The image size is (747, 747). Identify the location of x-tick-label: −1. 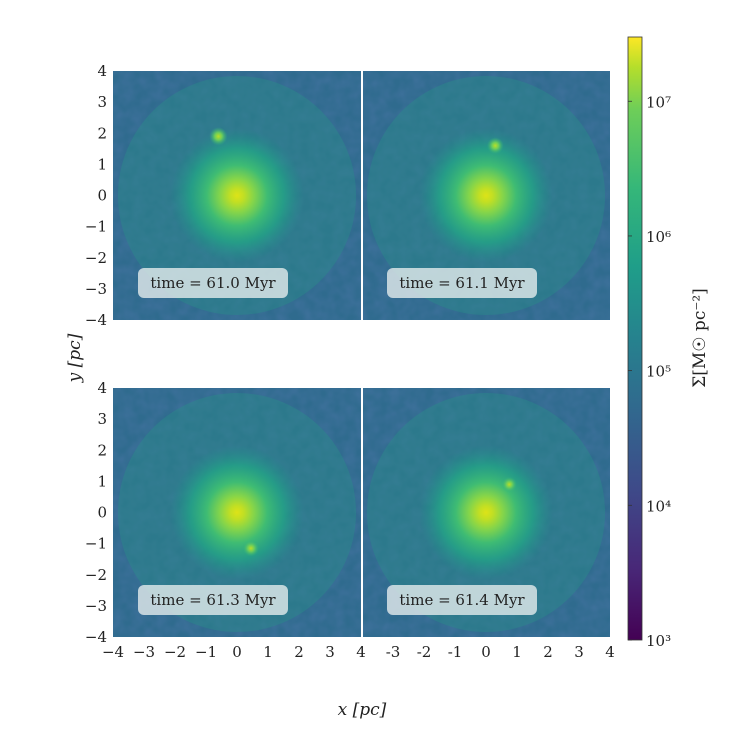
(206, 652).